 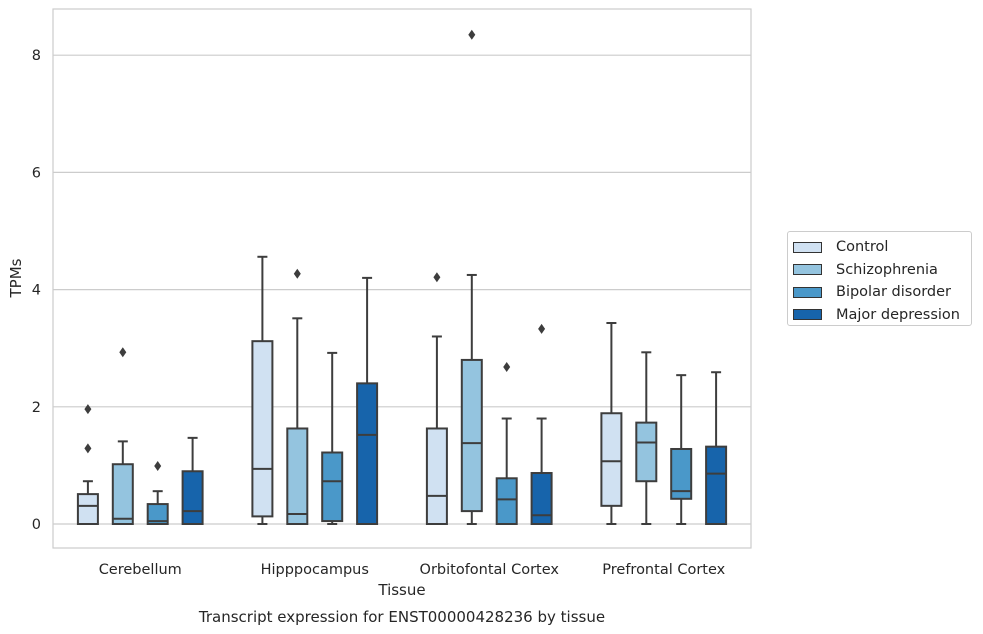 I want to click on x-tick-label: Prefrontal Cortex, so click(x=663, y=570).